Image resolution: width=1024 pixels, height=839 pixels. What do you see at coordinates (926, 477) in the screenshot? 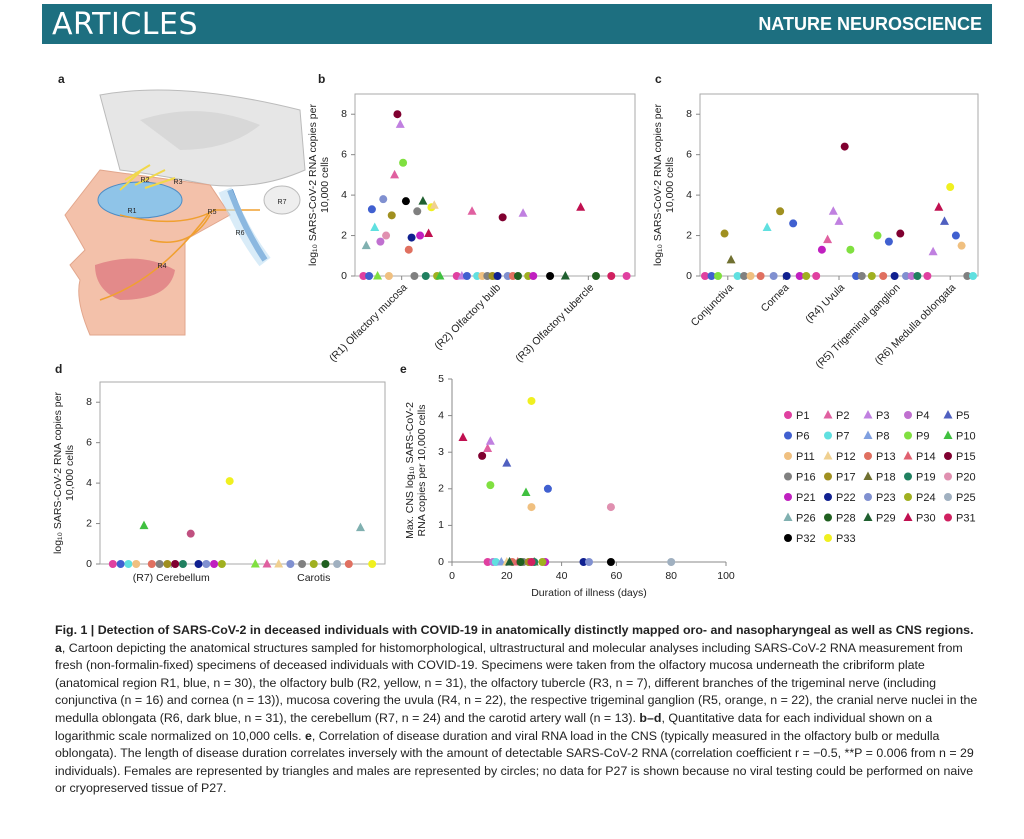
I see `legend-label: P19` at bounding box center [926, 477].